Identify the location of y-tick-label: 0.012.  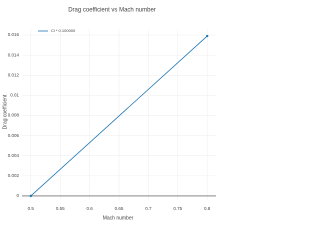
(14, 74).